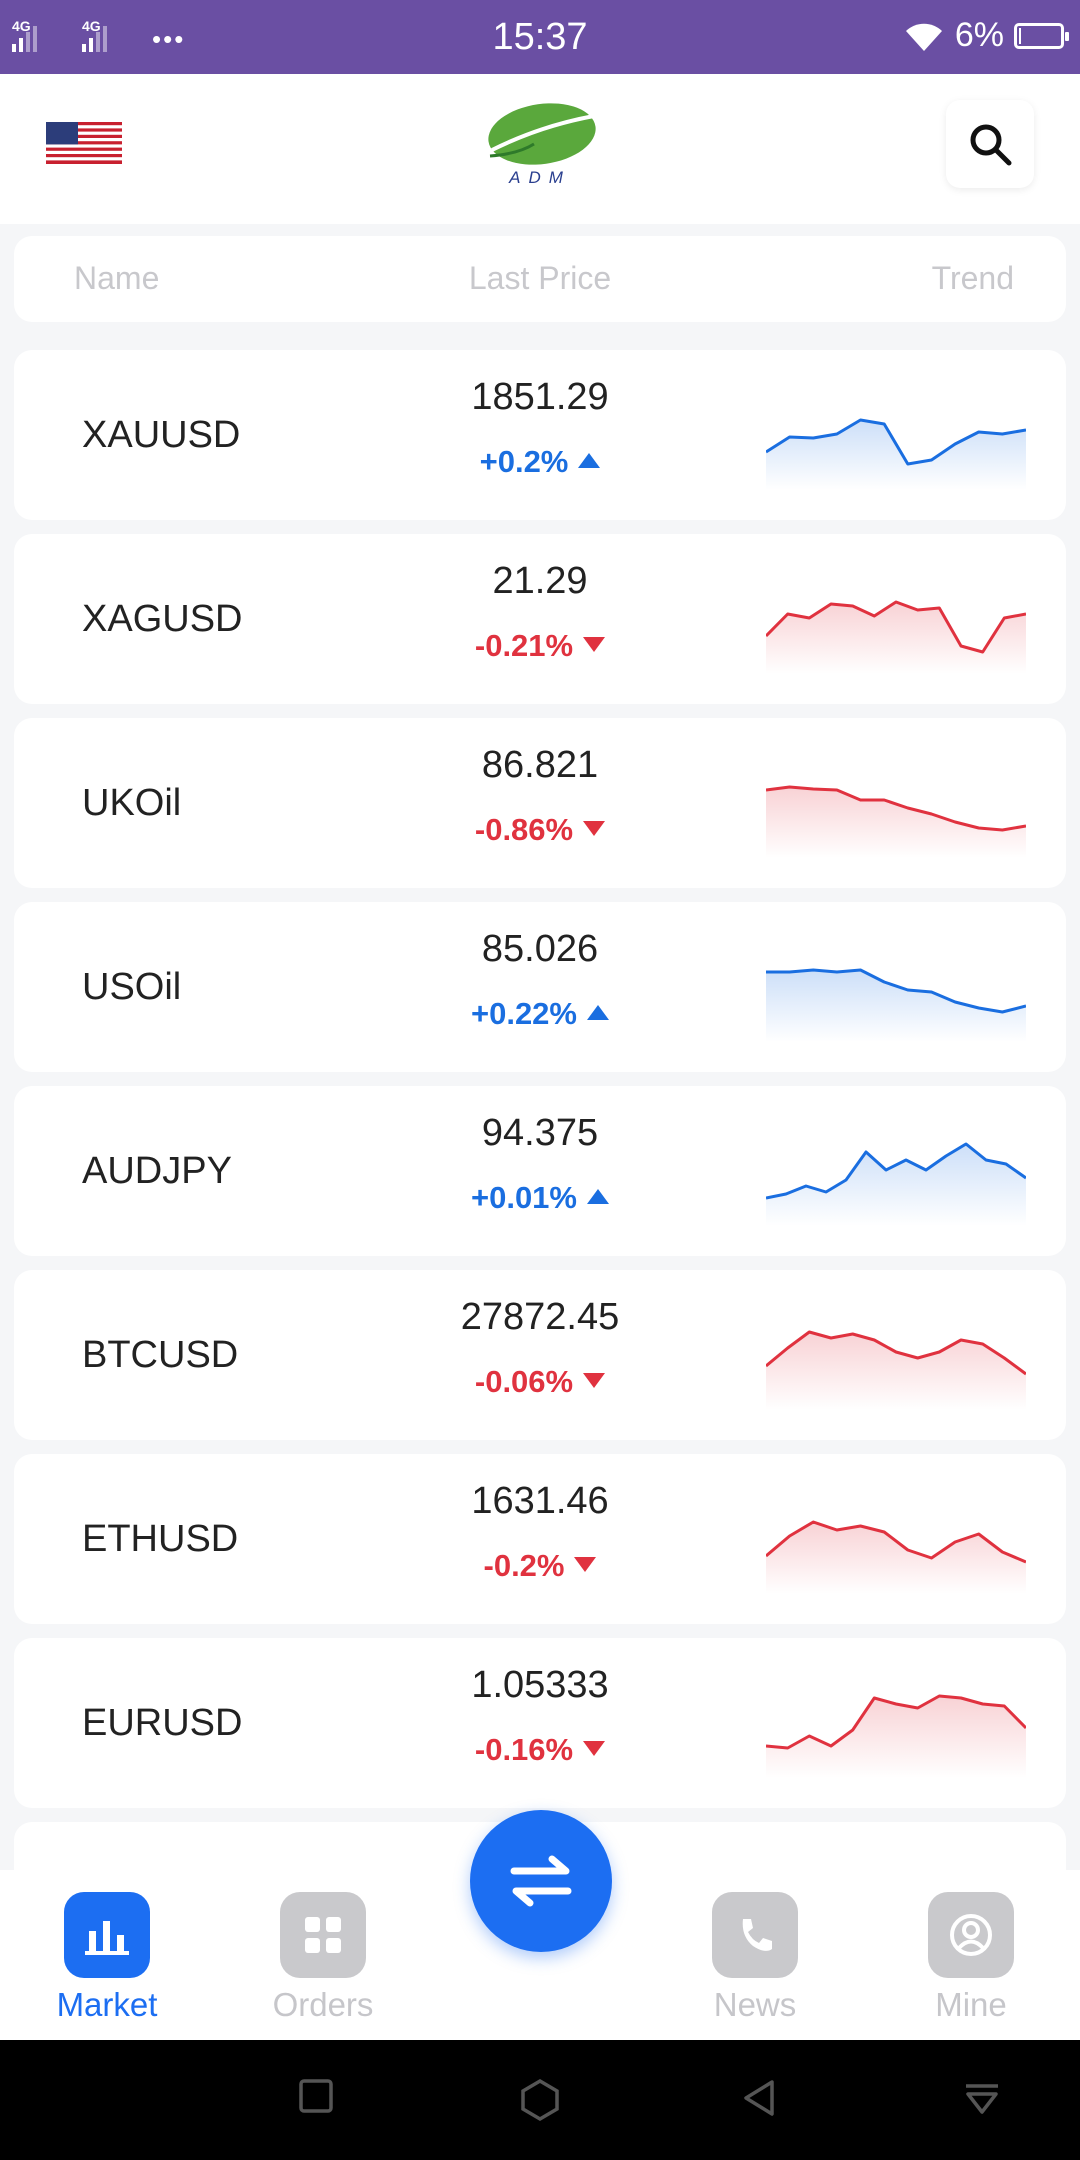 The image size is (1080, 2160). I want to click on market-table-header: Name Last Price Trend, so click(540, 279).